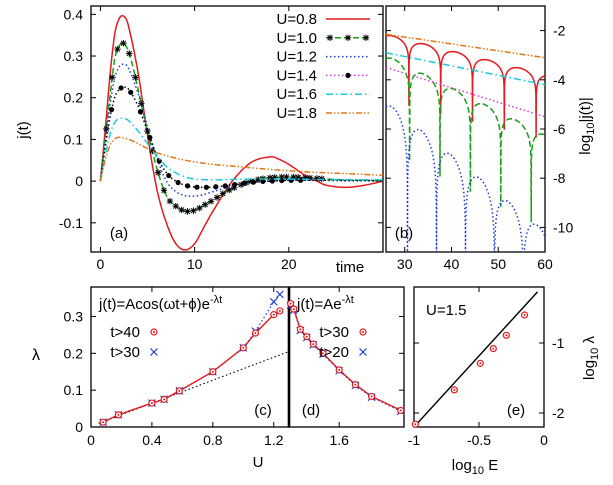 The width and height of the screenshot is (613, 485). I want to click on log-E-axis-label: log10 E, so click(475, 467).